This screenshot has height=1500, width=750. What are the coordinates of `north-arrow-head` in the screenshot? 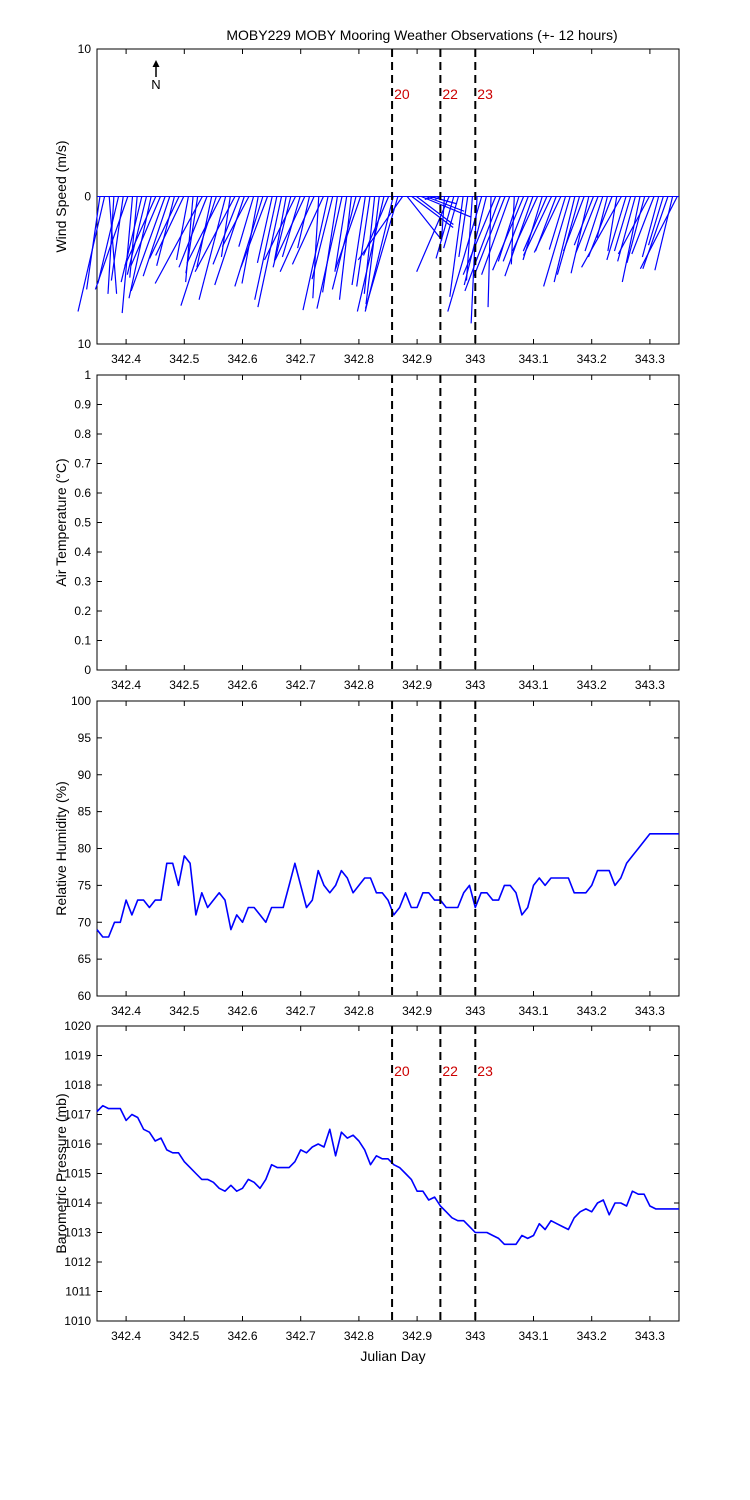 It's located at (156, 63).